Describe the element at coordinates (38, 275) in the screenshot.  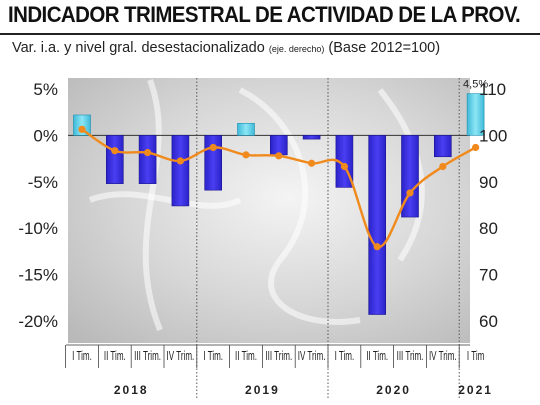
I see `left-tick-label: -15%` at that location.